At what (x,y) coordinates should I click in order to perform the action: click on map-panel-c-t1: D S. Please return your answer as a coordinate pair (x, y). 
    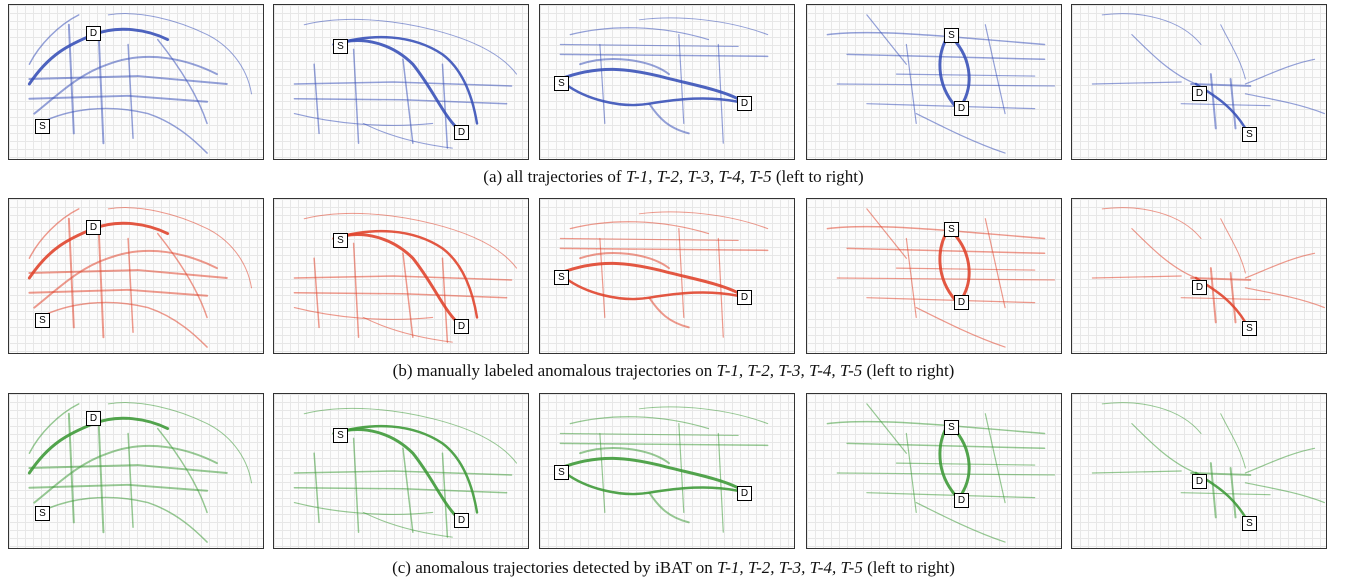
    Looking at the image, I should click on (136, 471).